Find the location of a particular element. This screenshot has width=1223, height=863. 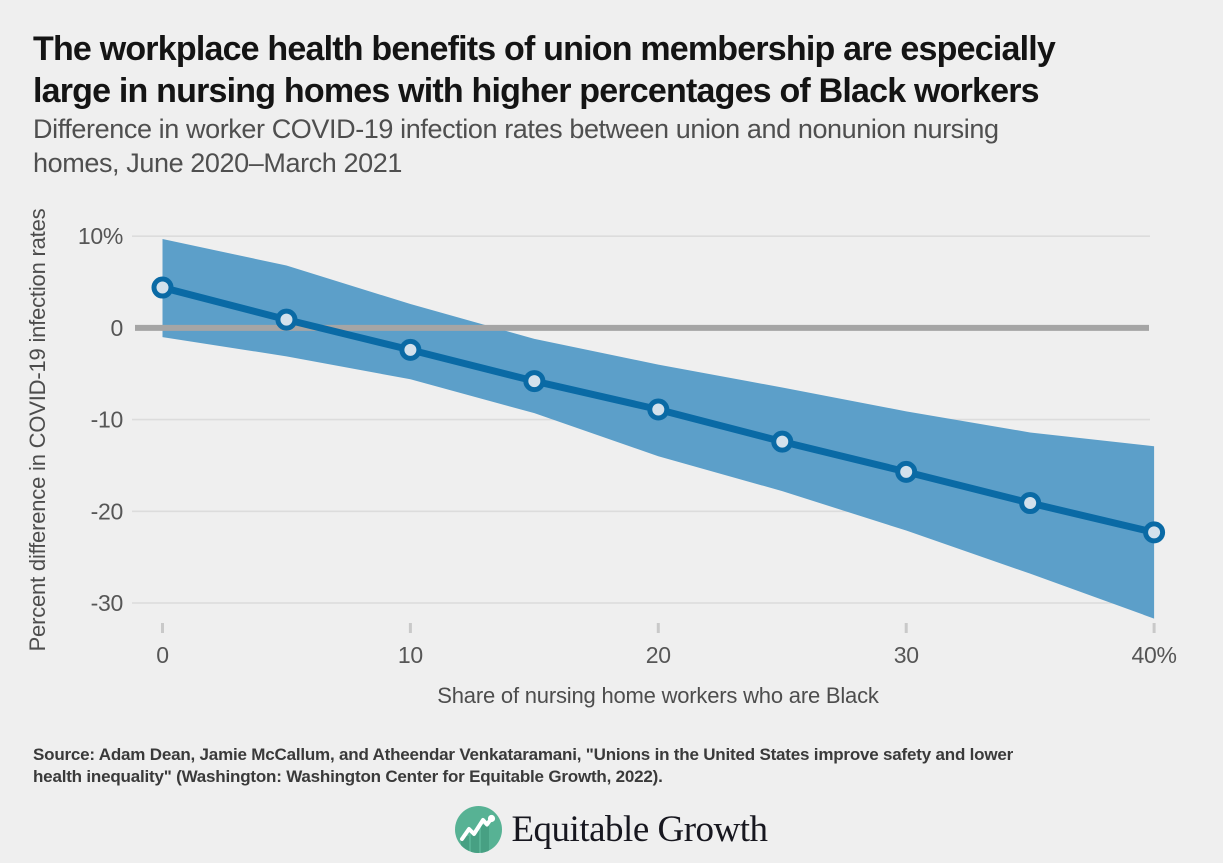

x-tick-label: 20 is located at coordinates (658, 655).